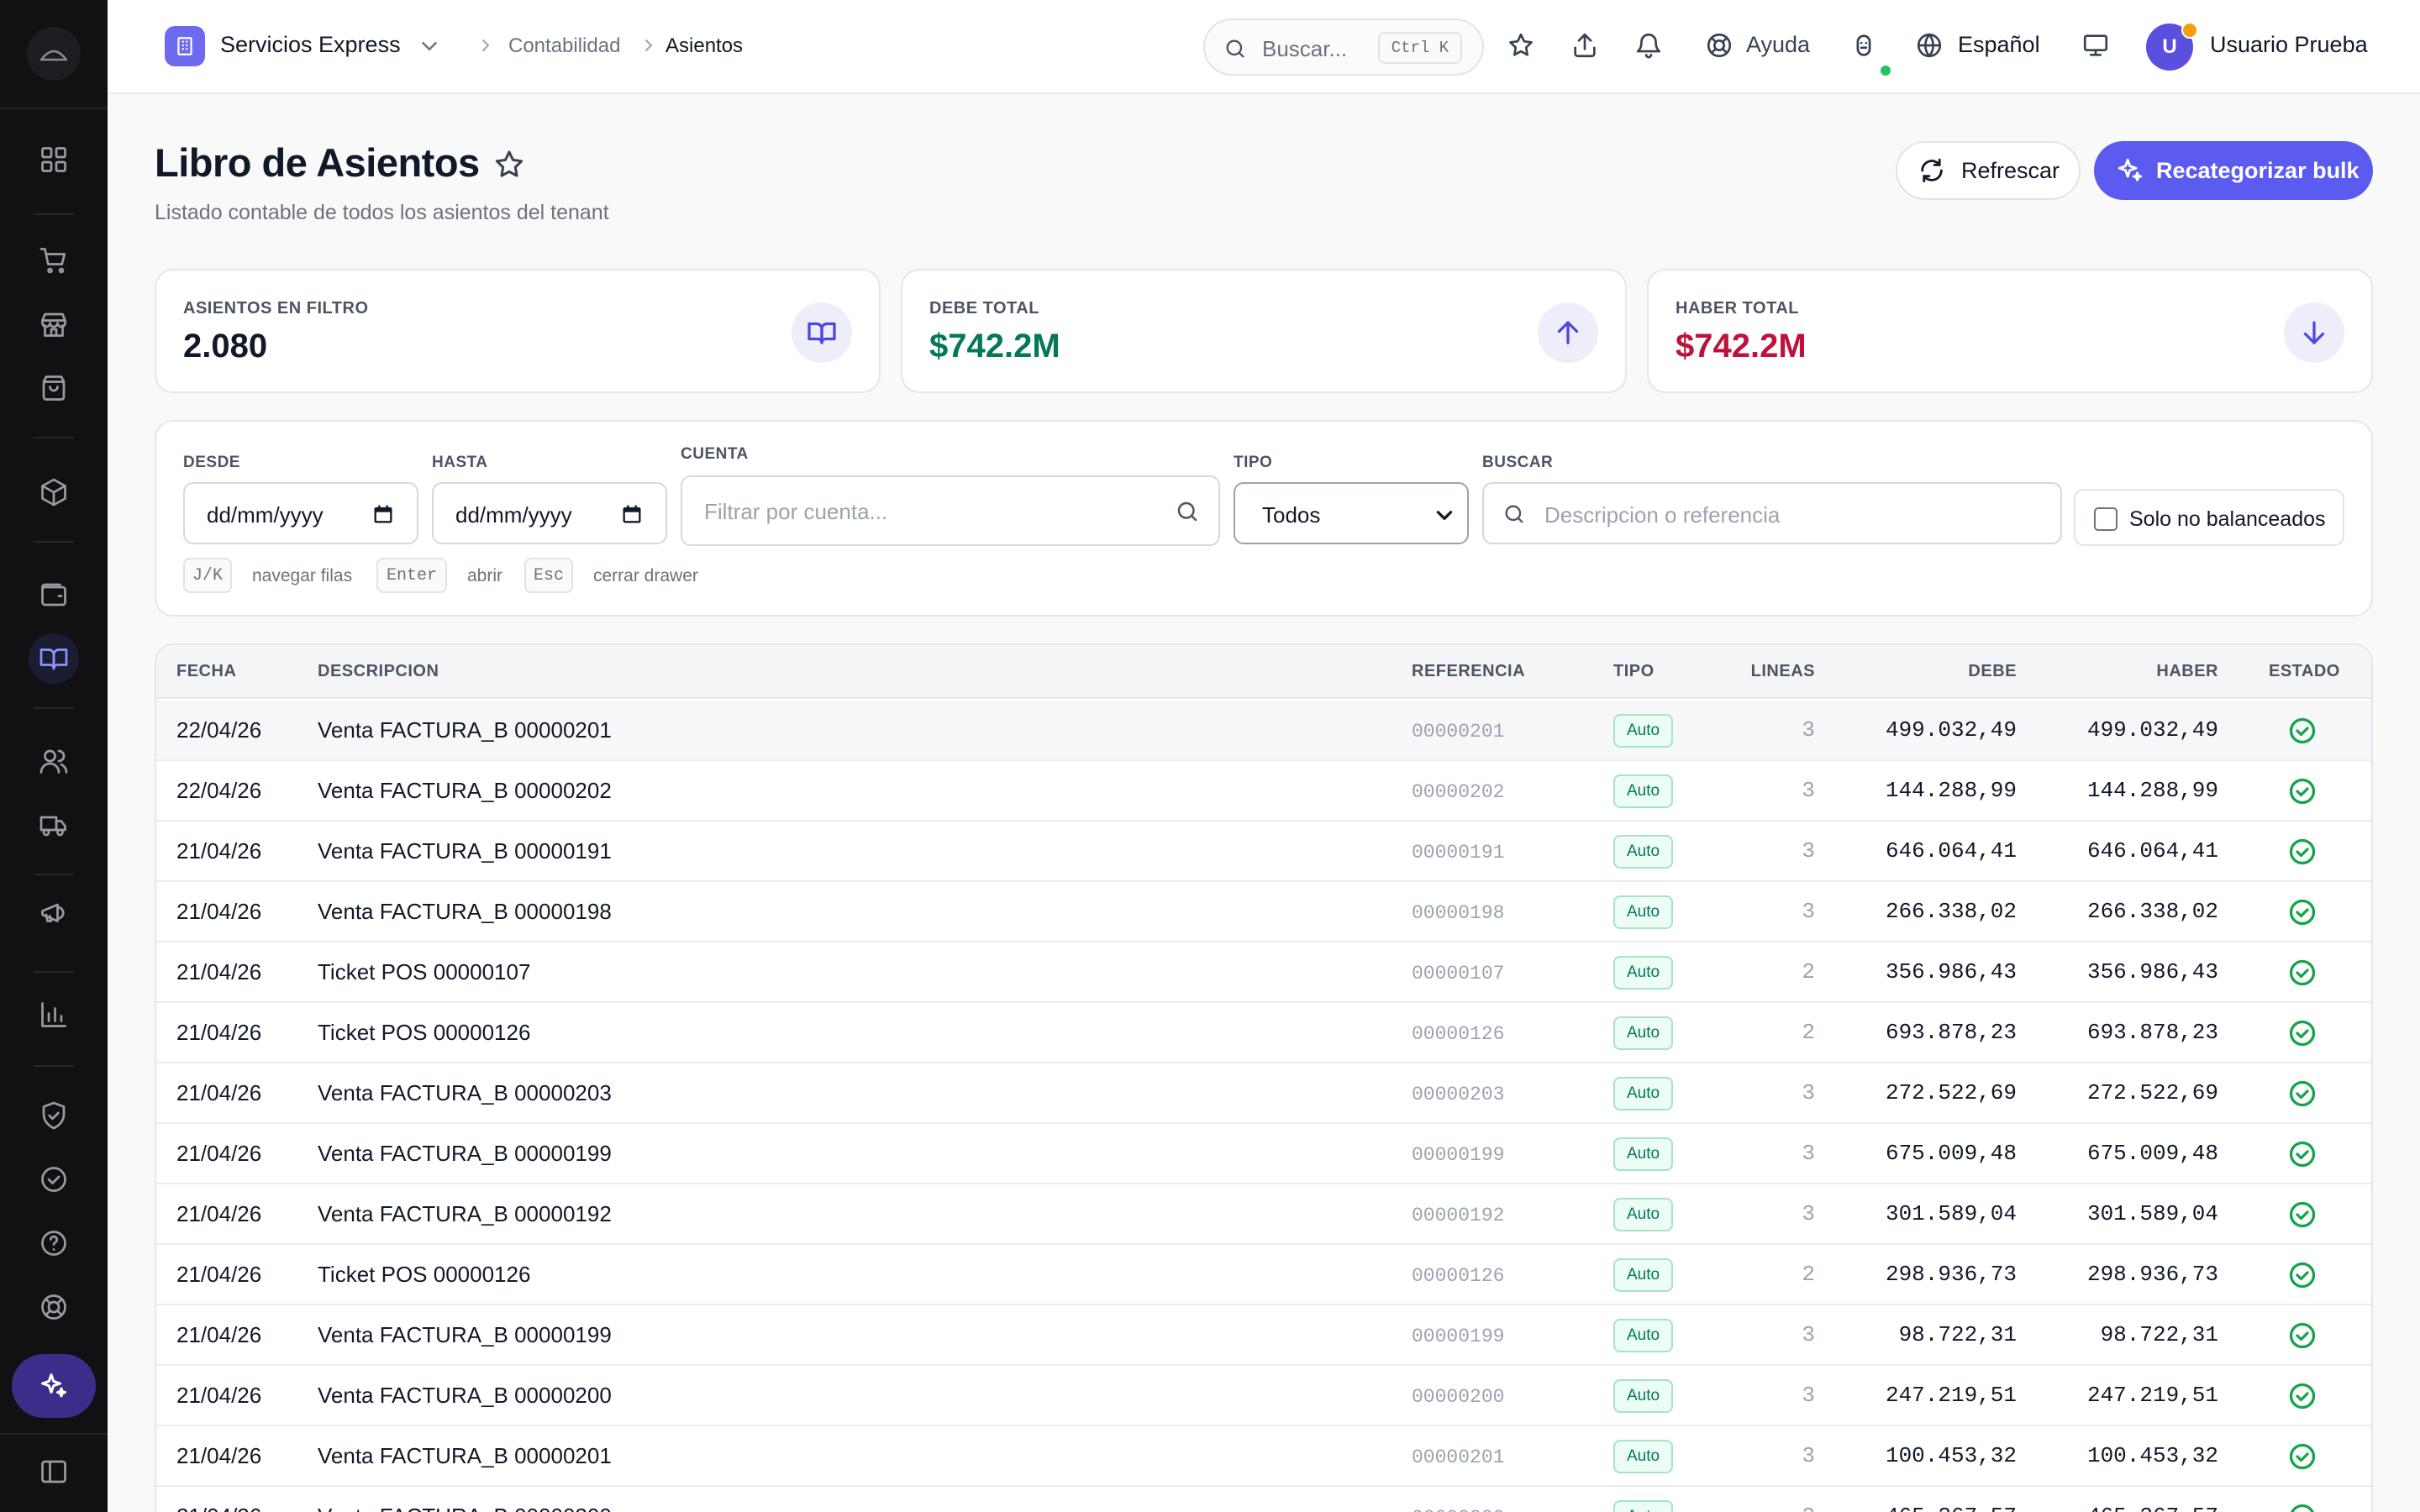 This screenshot has width=2420, height=1512. What do you see at coordinates (649, 45) in the screenshot?
I see `chevron-right-icon` at bounding box center [649, 45].